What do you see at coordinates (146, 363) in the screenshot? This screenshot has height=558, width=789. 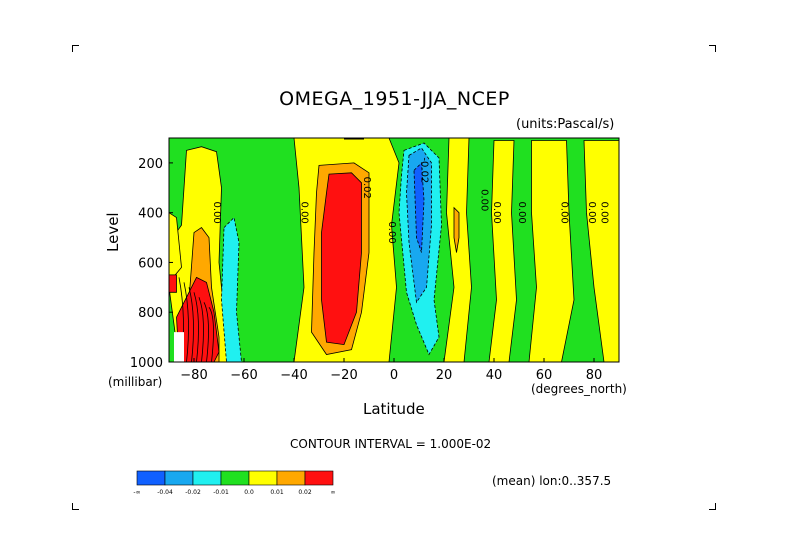 I see `y-tick-label: 1000` at bounding box center [146, 363].